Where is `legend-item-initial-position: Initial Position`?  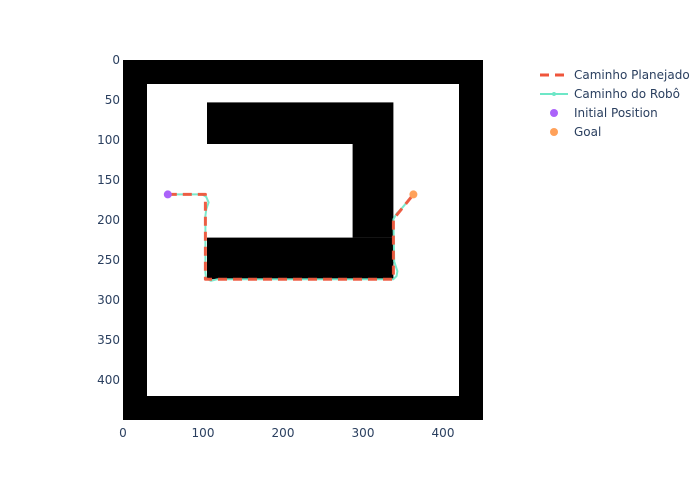 legend-item-initial-position: Initial Position is located at coordinates (604, 113).